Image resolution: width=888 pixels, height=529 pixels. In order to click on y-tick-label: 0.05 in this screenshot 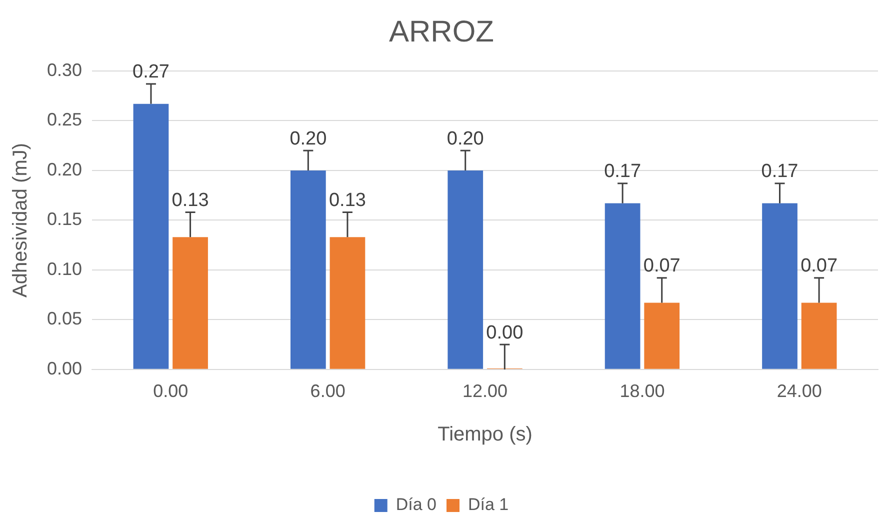, I will do `click(64, 318)`.